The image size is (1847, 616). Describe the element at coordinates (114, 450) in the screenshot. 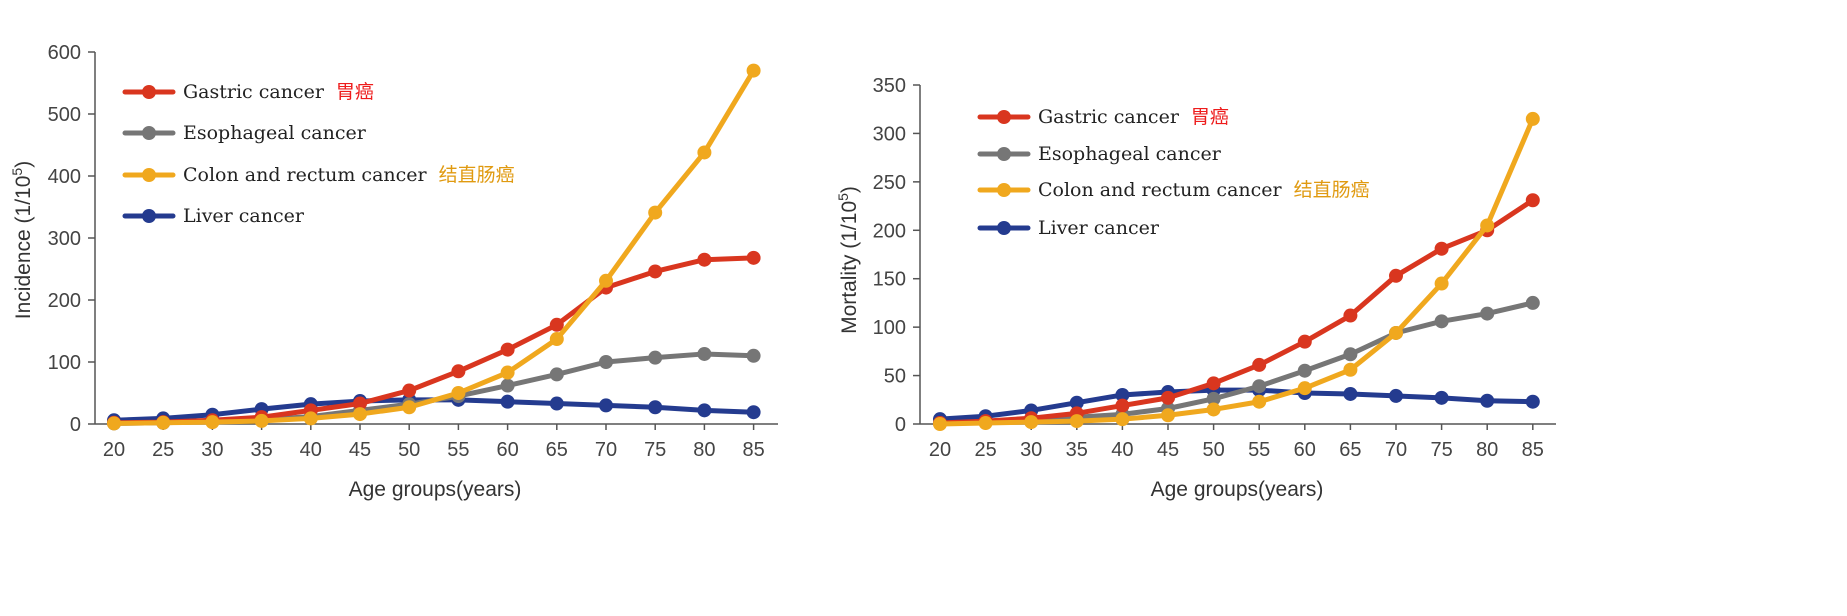

I see `x-tick-label: 20` at that location.